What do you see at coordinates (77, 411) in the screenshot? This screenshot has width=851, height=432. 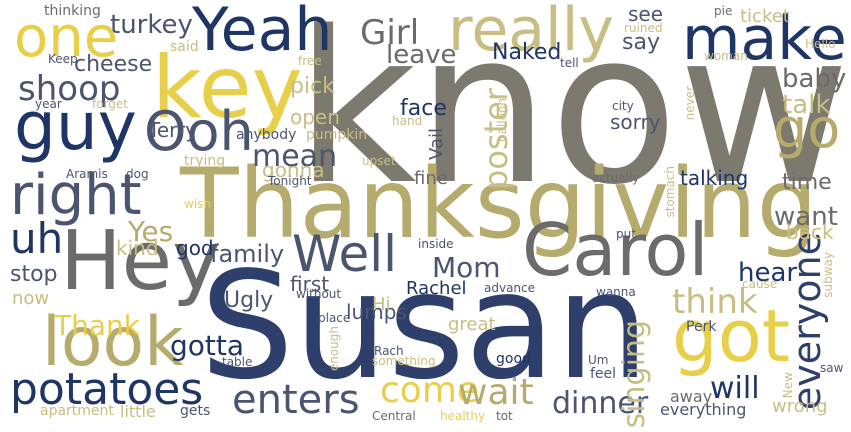 I see `cloud-word: apartment` at bounding box center [77, 411].